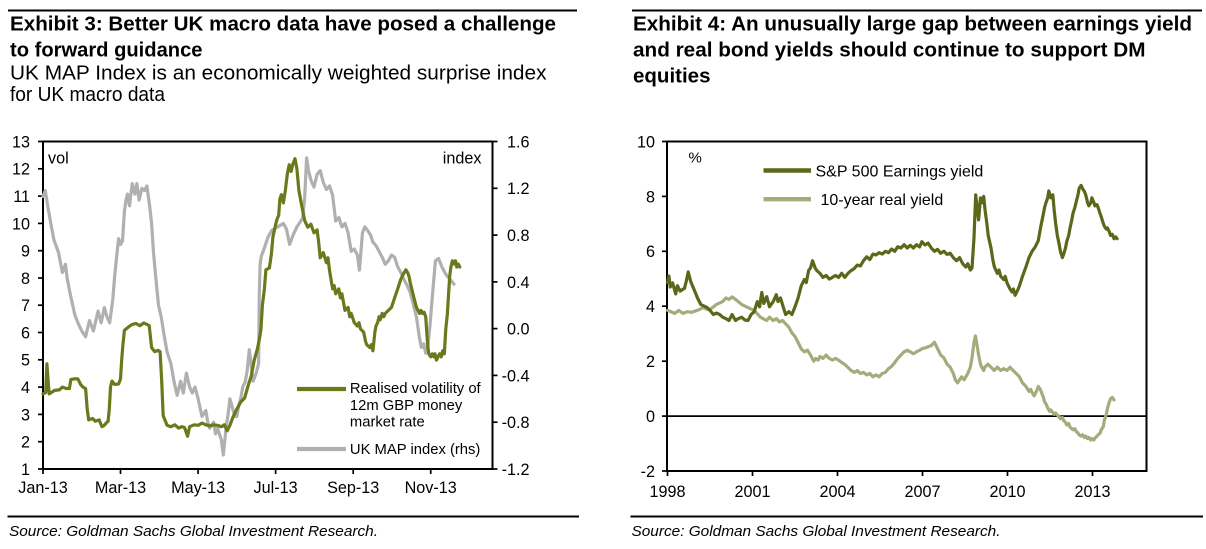 This screenshot has width=1206, height=549. What do you see at coordinates (516, 423) in the screenshot?
I see `svg-text: -0.8` at bounding box center [516, 423].